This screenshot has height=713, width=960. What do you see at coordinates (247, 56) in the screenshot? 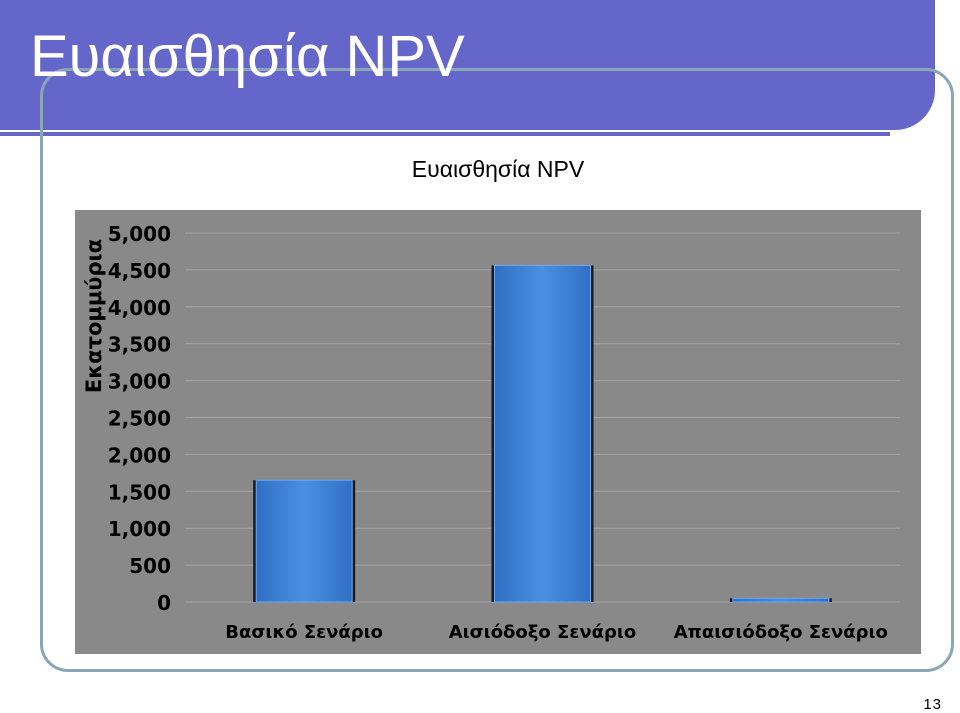
I see `slide-title: Ευαισθησία NPV` at bounding box center [247, 56].